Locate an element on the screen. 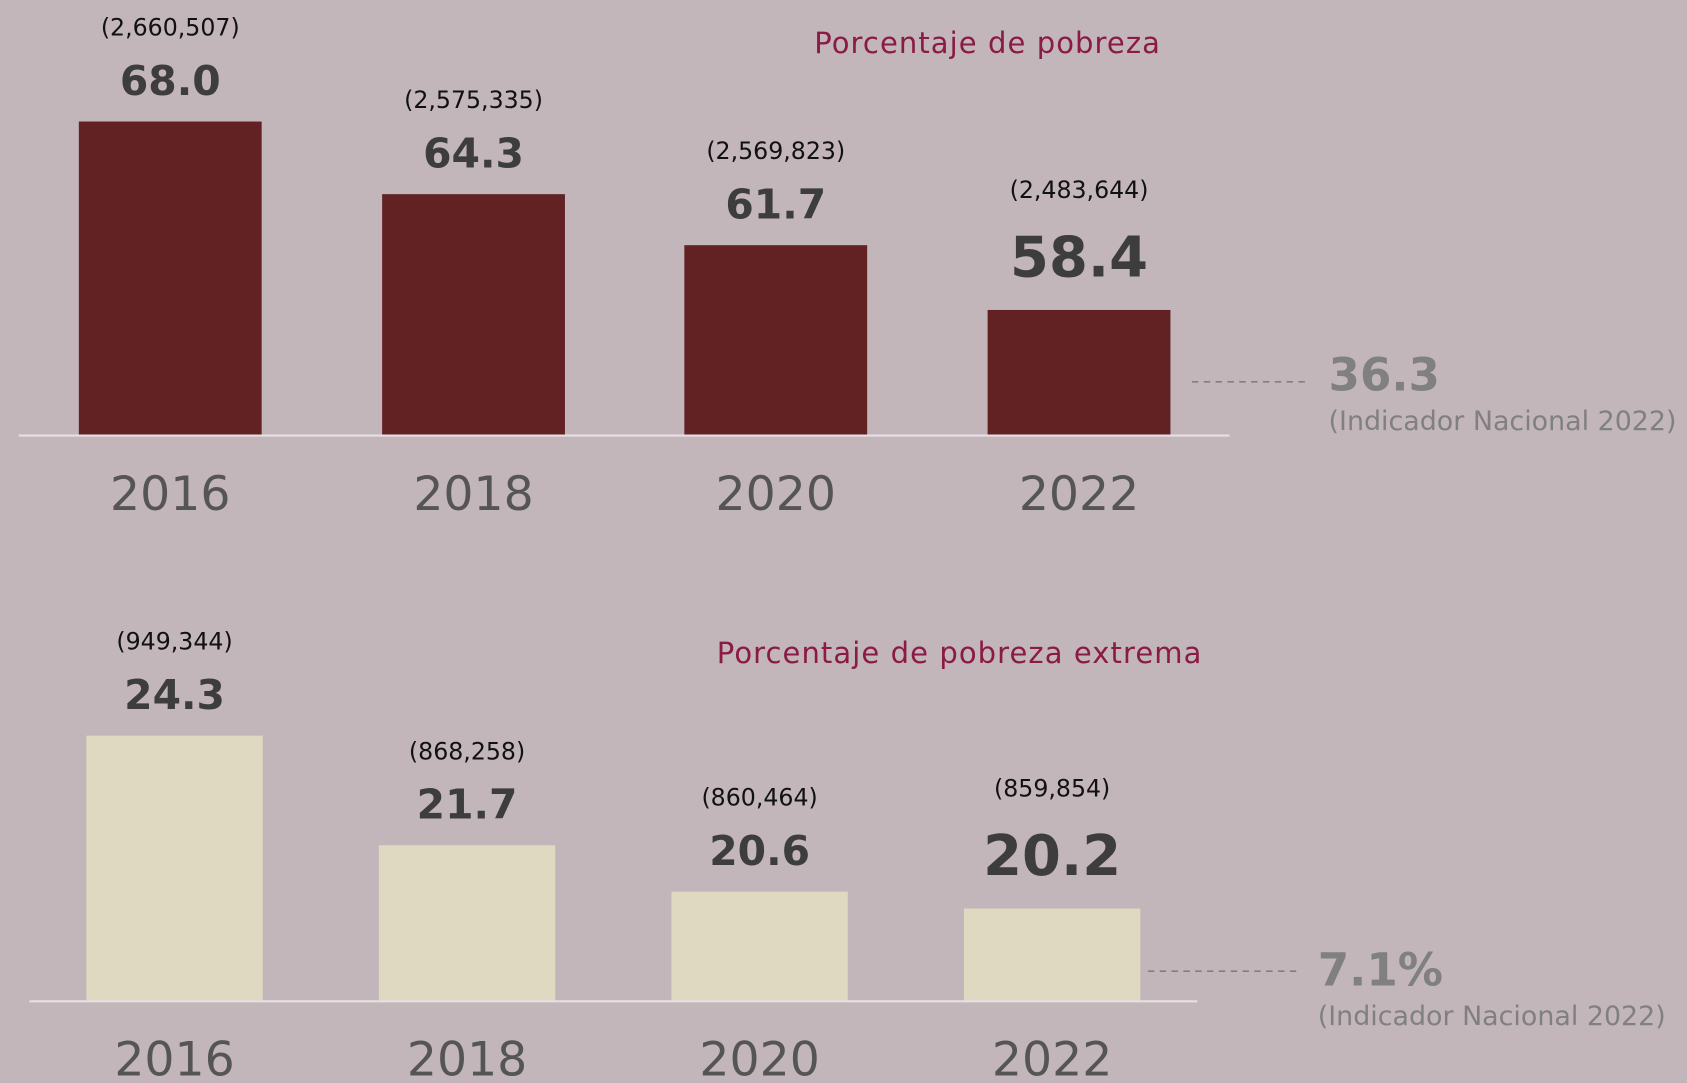  chart-title: Porcentaje de pobreza extrema is located at coordinates (960, 653).